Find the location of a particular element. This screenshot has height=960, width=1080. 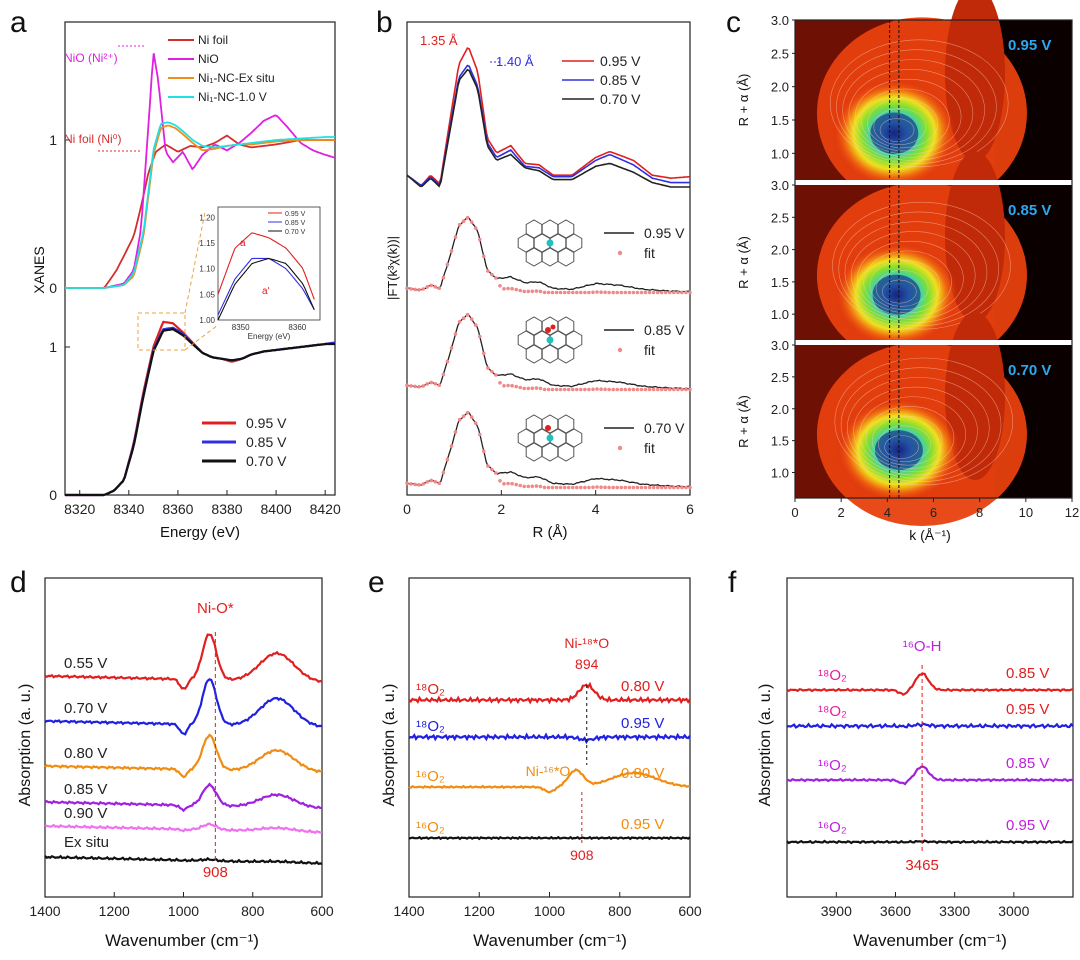

panel-a-inset-label-a: a is located at coordinates (243, 243).